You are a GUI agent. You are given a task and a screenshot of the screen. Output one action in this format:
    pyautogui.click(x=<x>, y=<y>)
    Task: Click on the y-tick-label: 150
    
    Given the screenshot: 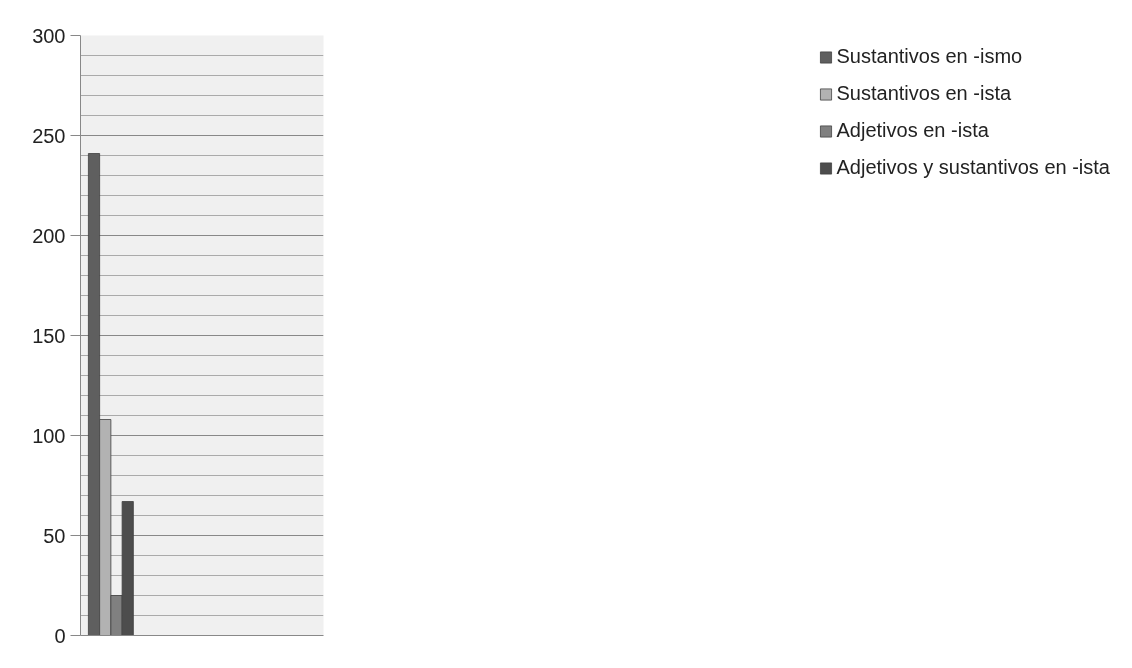 What is the action you would take?
    pyautogui.click(x=49, y=335)
    